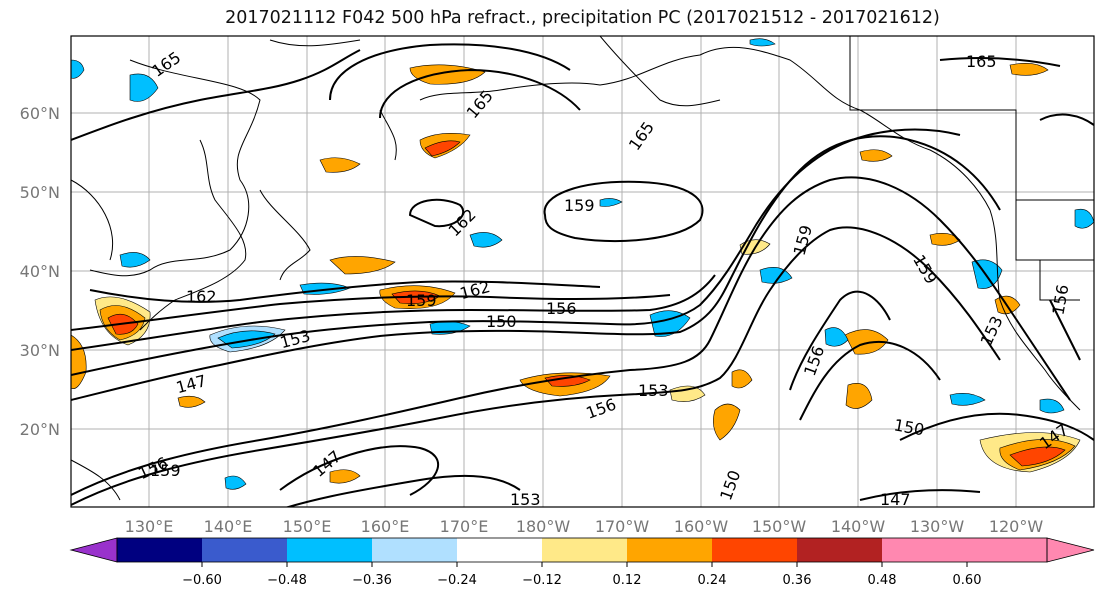  Describe the element at coordinates (40, 429) in the screenshot. I see `latitude-label: 20°N` at that location.